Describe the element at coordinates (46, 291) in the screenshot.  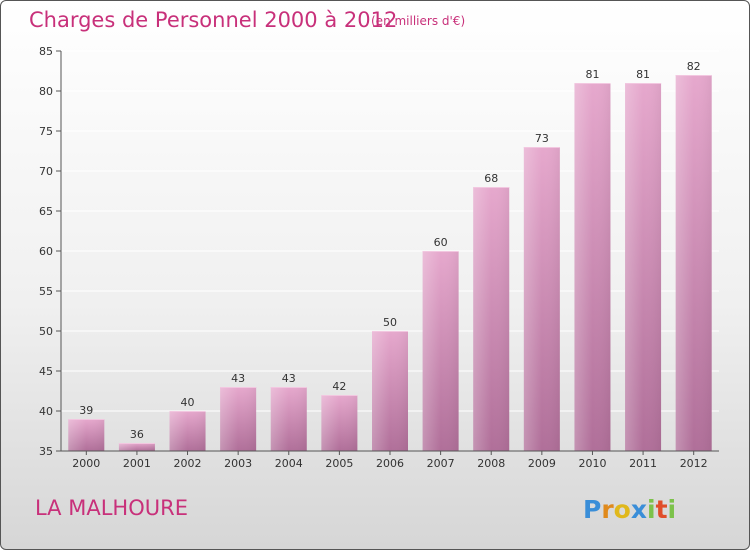
I see `y-tick-label-55: 55` at that location.